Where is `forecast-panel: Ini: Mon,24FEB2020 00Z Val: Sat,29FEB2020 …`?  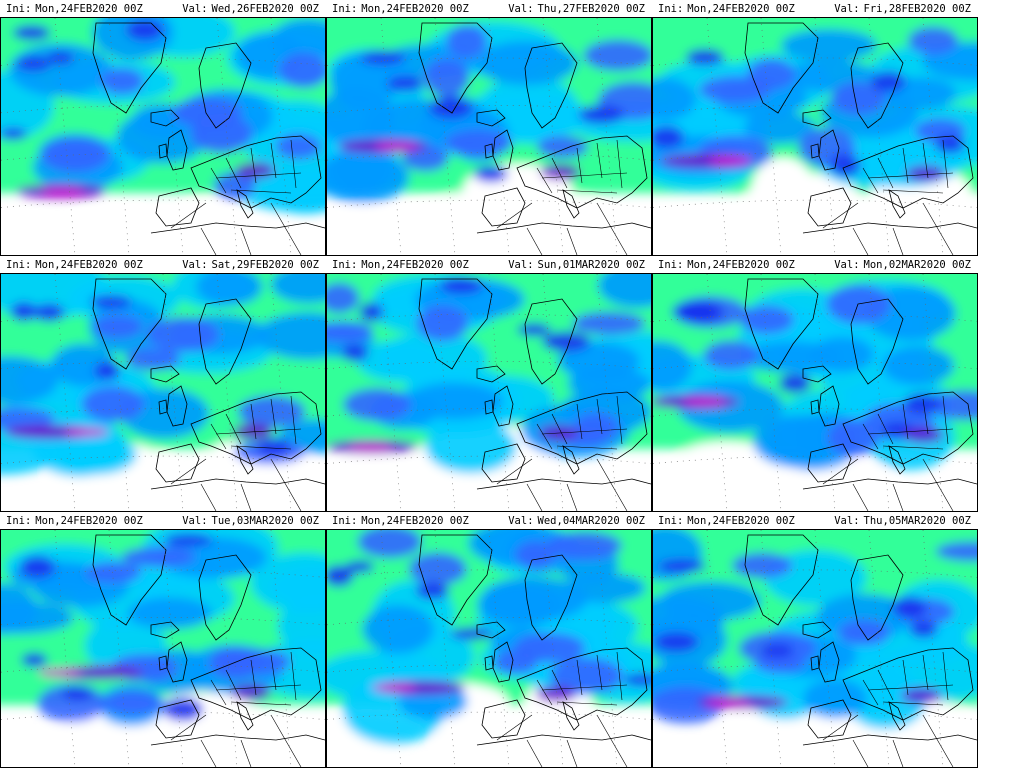 forecast-panel: Ini: Mon,24FEB2020 00Z Val: Sat,29FEB2020 … is located at coordinates (163, 387).